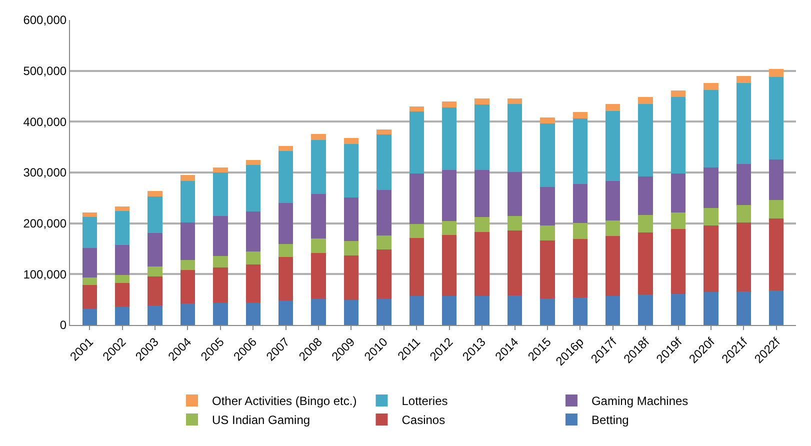 This screenshot has width=811, height=446. I want to click on legend-label: Gaming Machines, so click(639, 401).